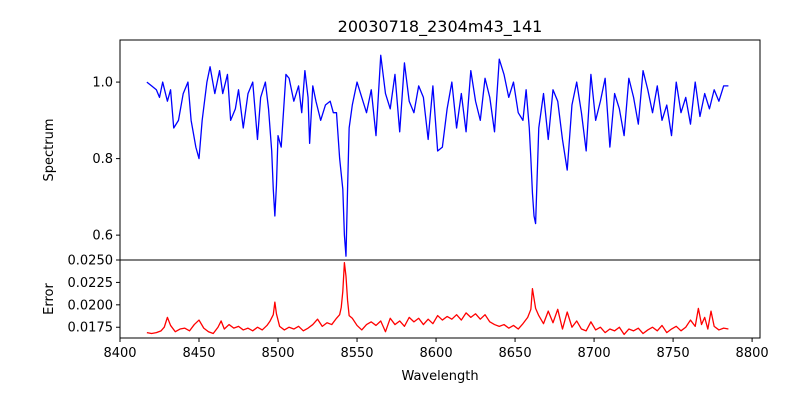  Describe the element at coordinates (440, 27) in the screenshot. I see `figure-title: 20030718_2304m43_141` at that location.